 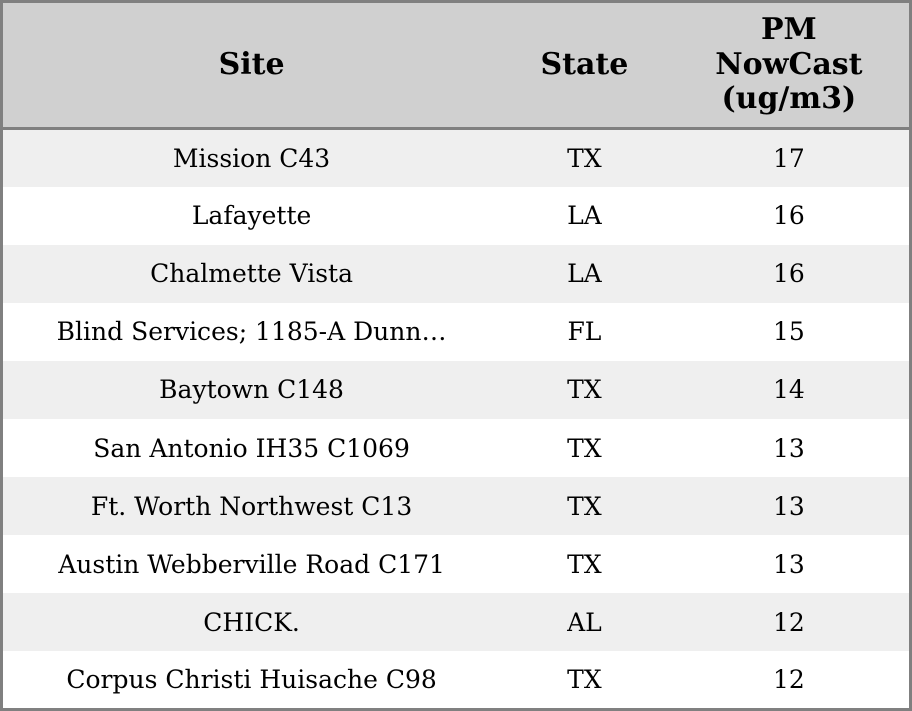 What do you see at coordinates (456, 564) in the screenshot?
I see `table-row: Austin Webberville Road C171 TX 13` at bounding box center [456, 564].